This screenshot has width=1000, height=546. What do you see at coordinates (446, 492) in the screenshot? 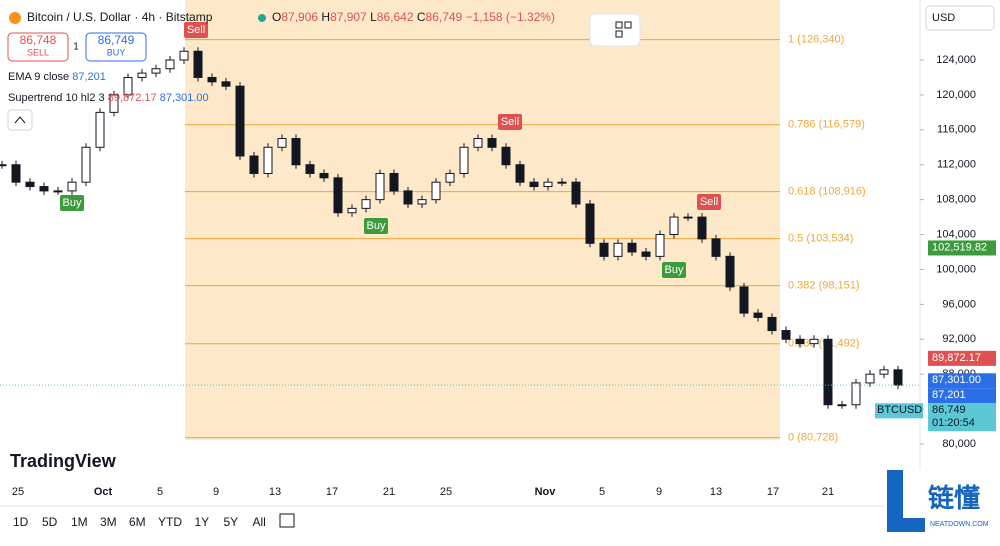
I see `x-tick-label: 25` at bounding box center [446, 492].